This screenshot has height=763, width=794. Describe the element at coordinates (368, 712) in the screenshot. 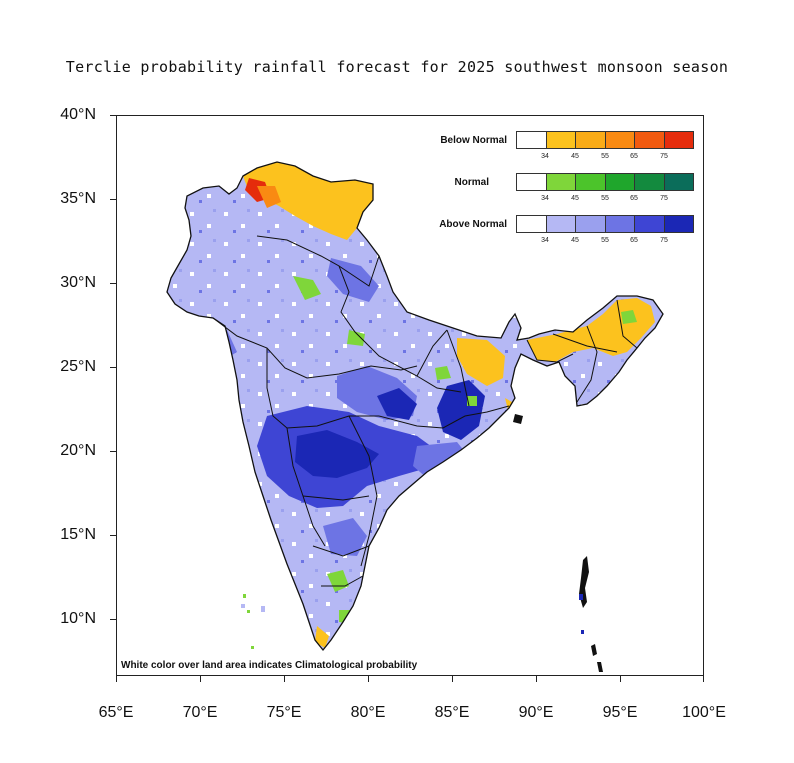

I see `x-tick-label: 80°E` at that location.